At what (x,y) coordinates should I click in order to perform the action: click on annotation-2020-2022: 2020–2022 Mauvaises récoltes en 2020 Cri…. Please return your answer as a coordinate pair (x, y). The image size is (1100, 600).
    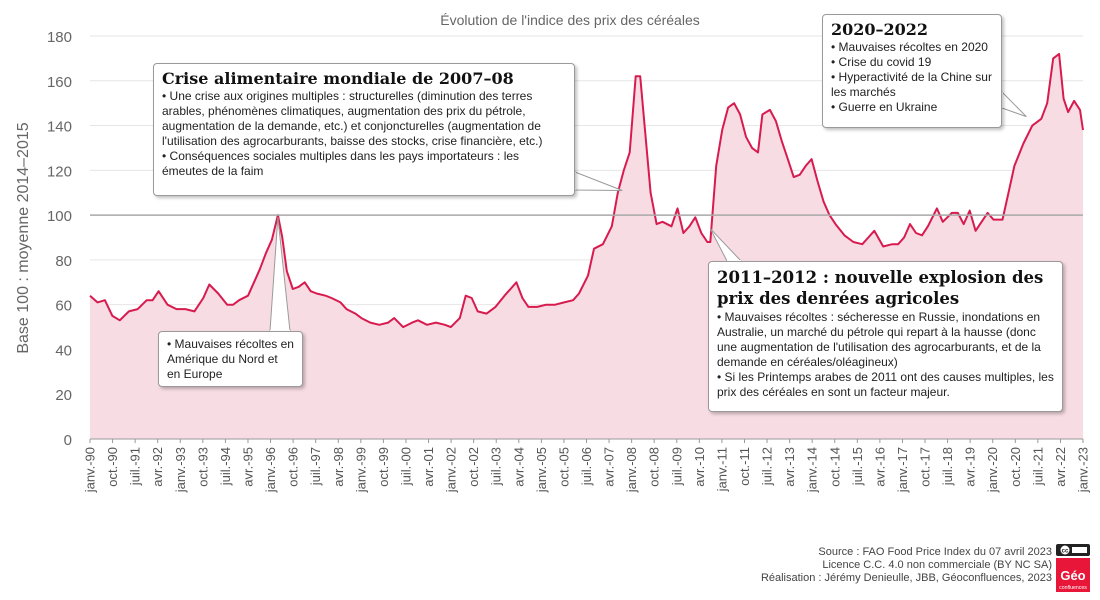
    Looking at the image, I should click on (912, 71).